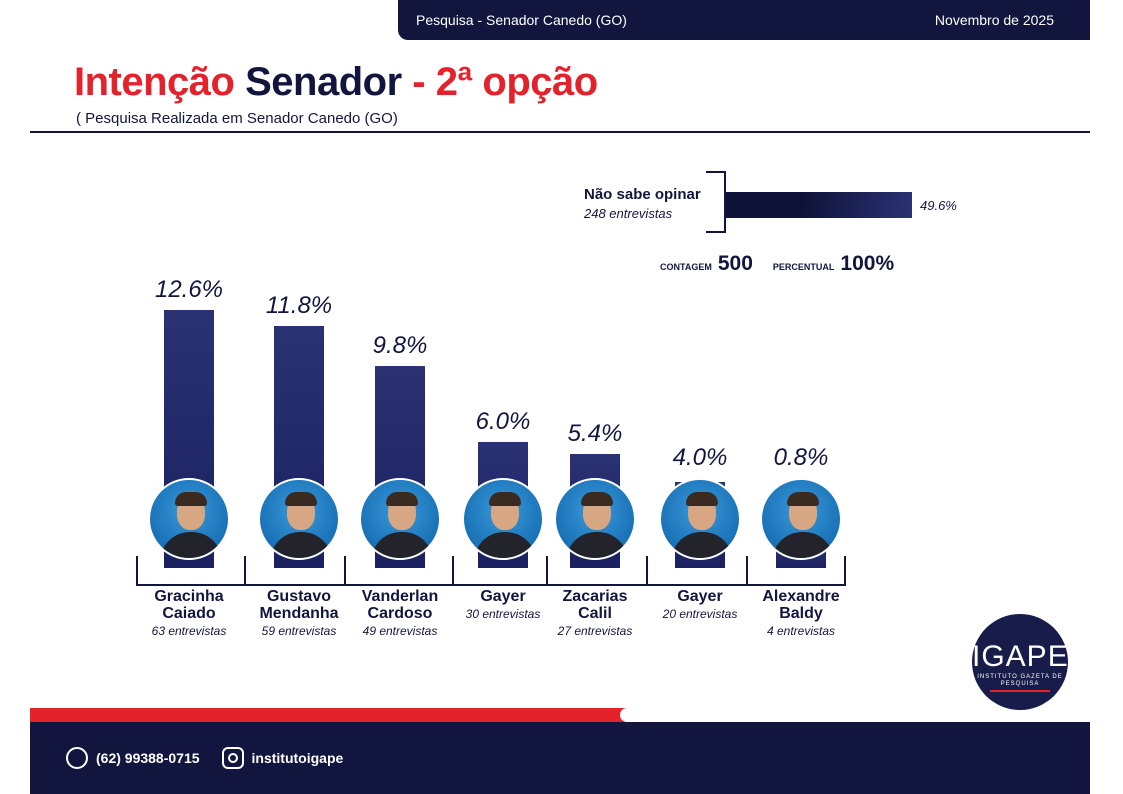  I want to click on nao-sabe-pct: 49.6%, so click(938, 205).